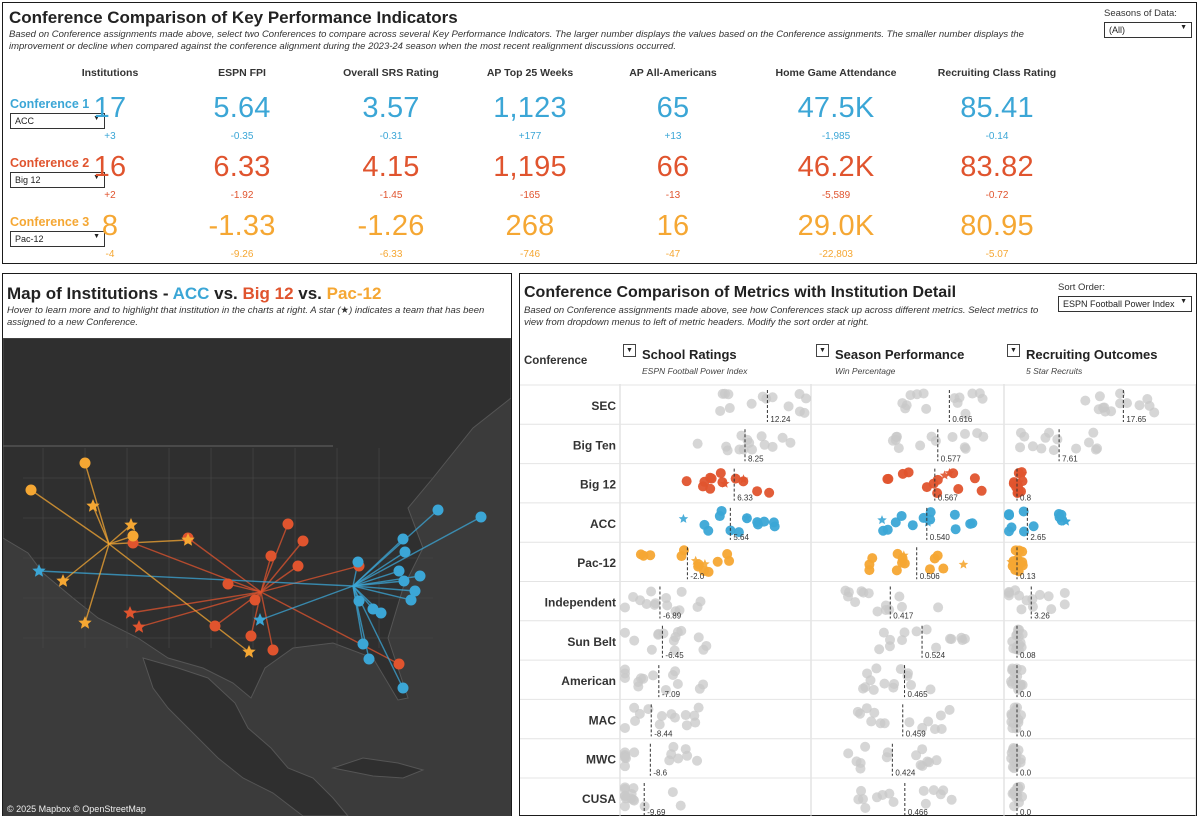 The image size is (1200, 818). What do you see at coordinates (741, 537) in the screenshot?
I see `average-value-label: 5.64` at bounding box center [741, 537].